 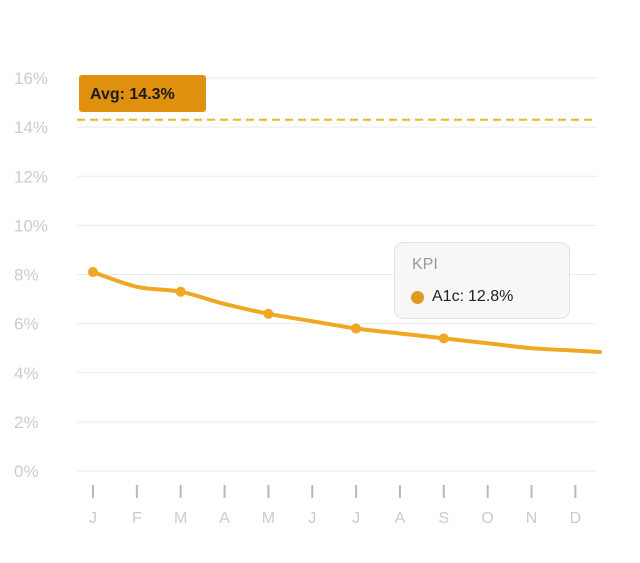 I want to click on average-reference: Avg: 14.3%, so click(x=337, y=98).